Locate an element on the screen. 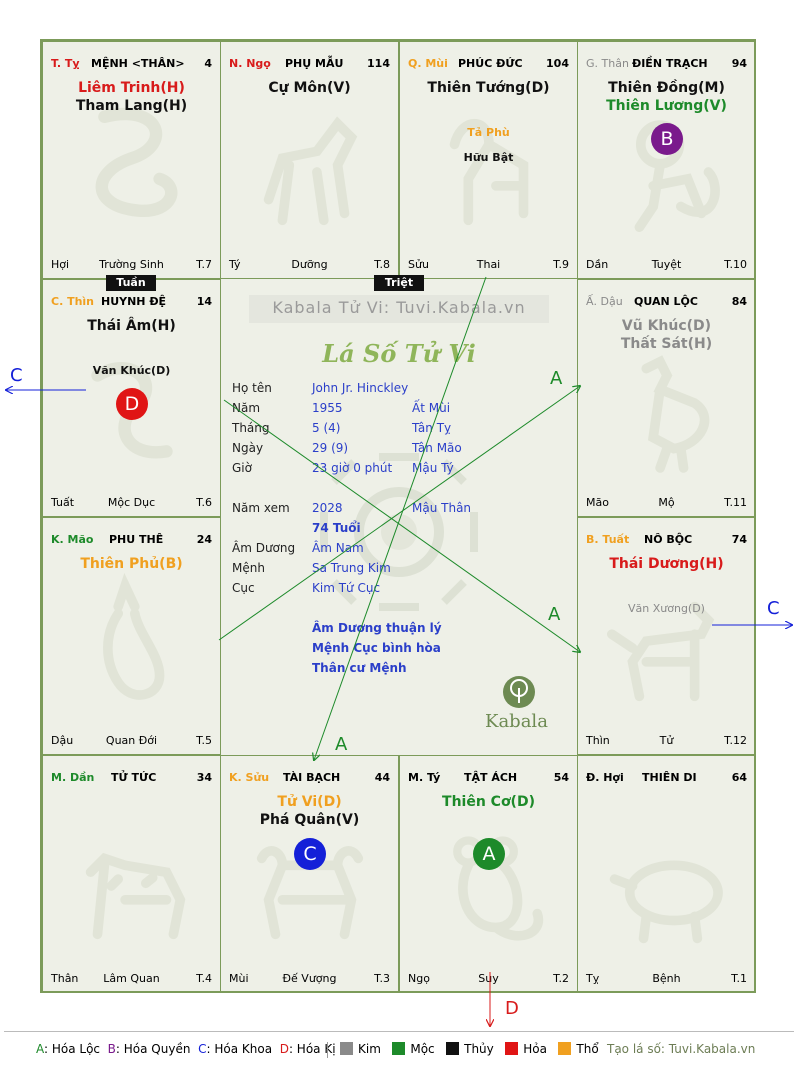 Image resolution: width=796 pixels, height=1070 pixels. info-extra: Tân Mão is located at coordinates (437, 448).